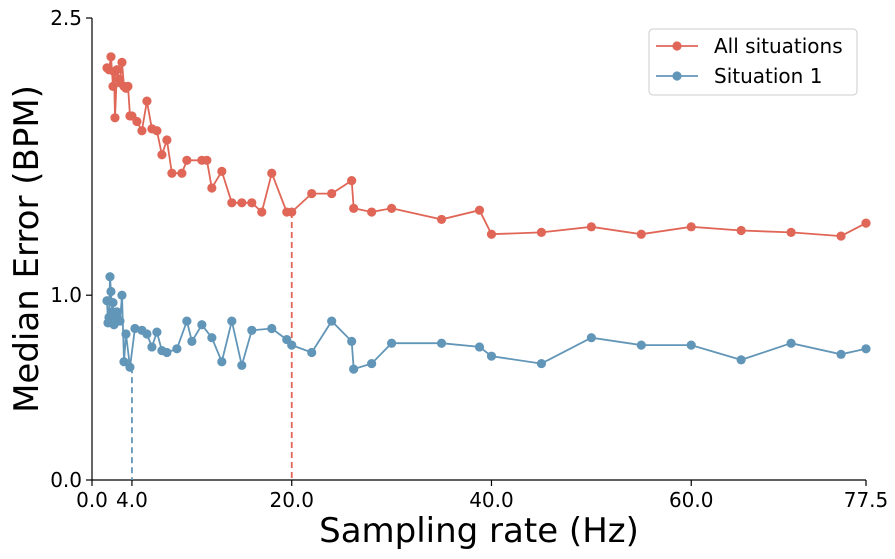 This screenshot has width=895, height=559. I want to click on legend-entry: Situation 1, so click(739, 76).